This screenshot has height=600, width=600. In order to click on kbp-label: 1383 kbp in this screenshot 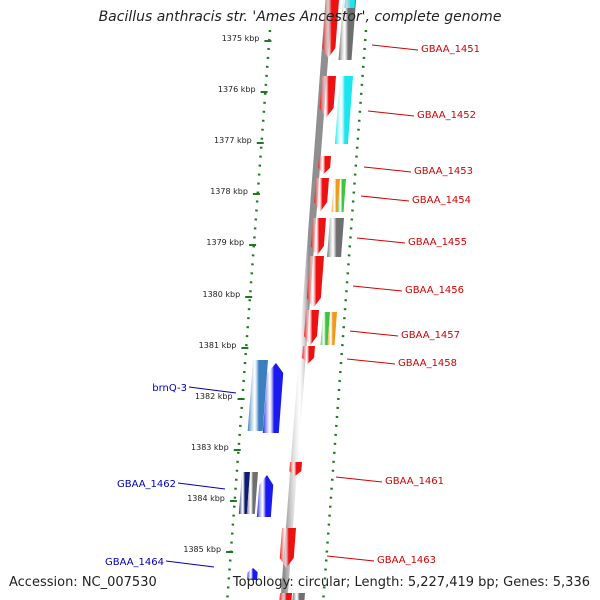, I will do `click(210, 447)`.